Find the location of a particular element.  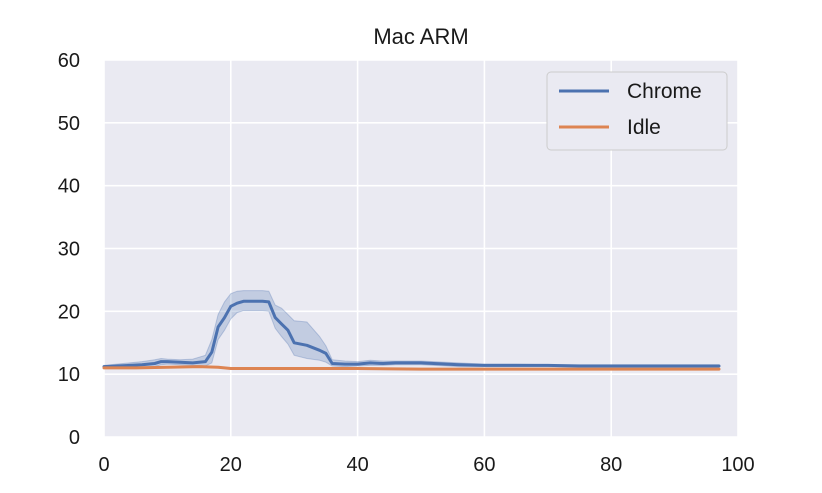

x-tick-label: 60 is located at coordinates (484, 465).